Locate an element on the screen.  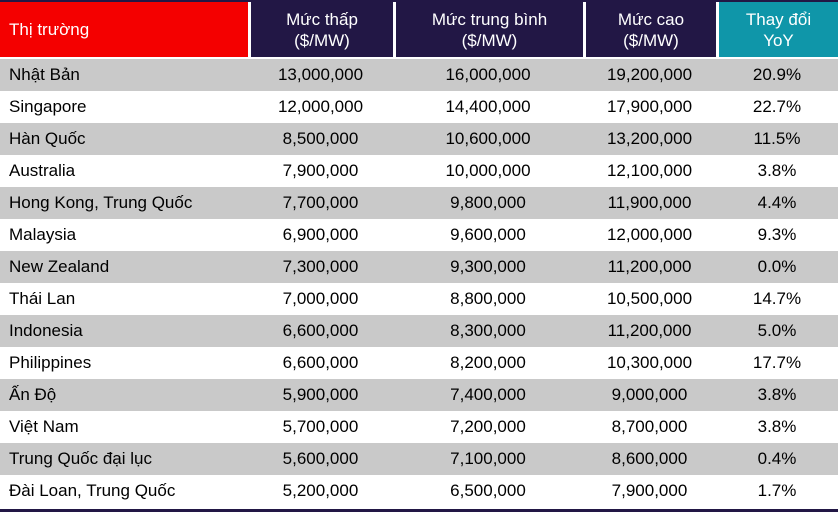
table-row: Việt Nam 5,700,000 7,200,000 8,700,000 3.8% is located at coordinates (419, 427).